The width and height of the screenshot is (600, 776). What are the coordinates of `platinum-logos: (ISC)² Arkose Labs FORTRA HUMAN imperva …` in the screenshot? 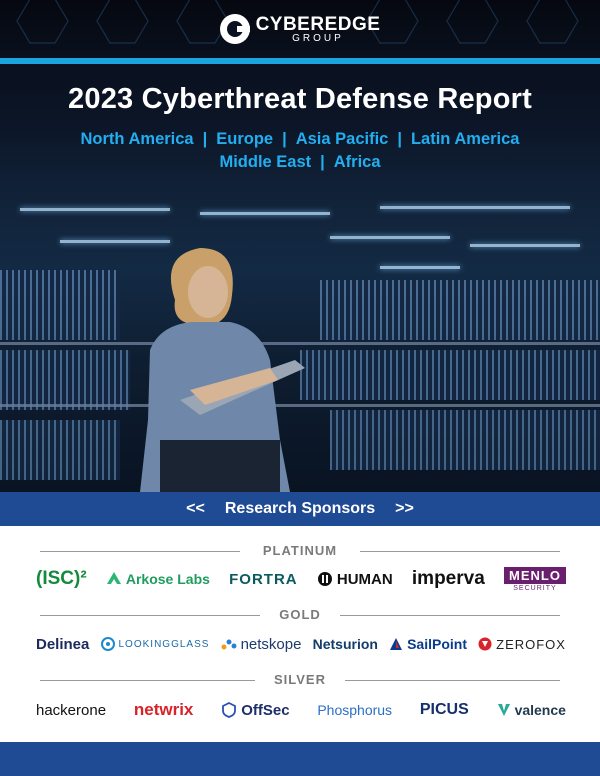 It's located at (301, 579).